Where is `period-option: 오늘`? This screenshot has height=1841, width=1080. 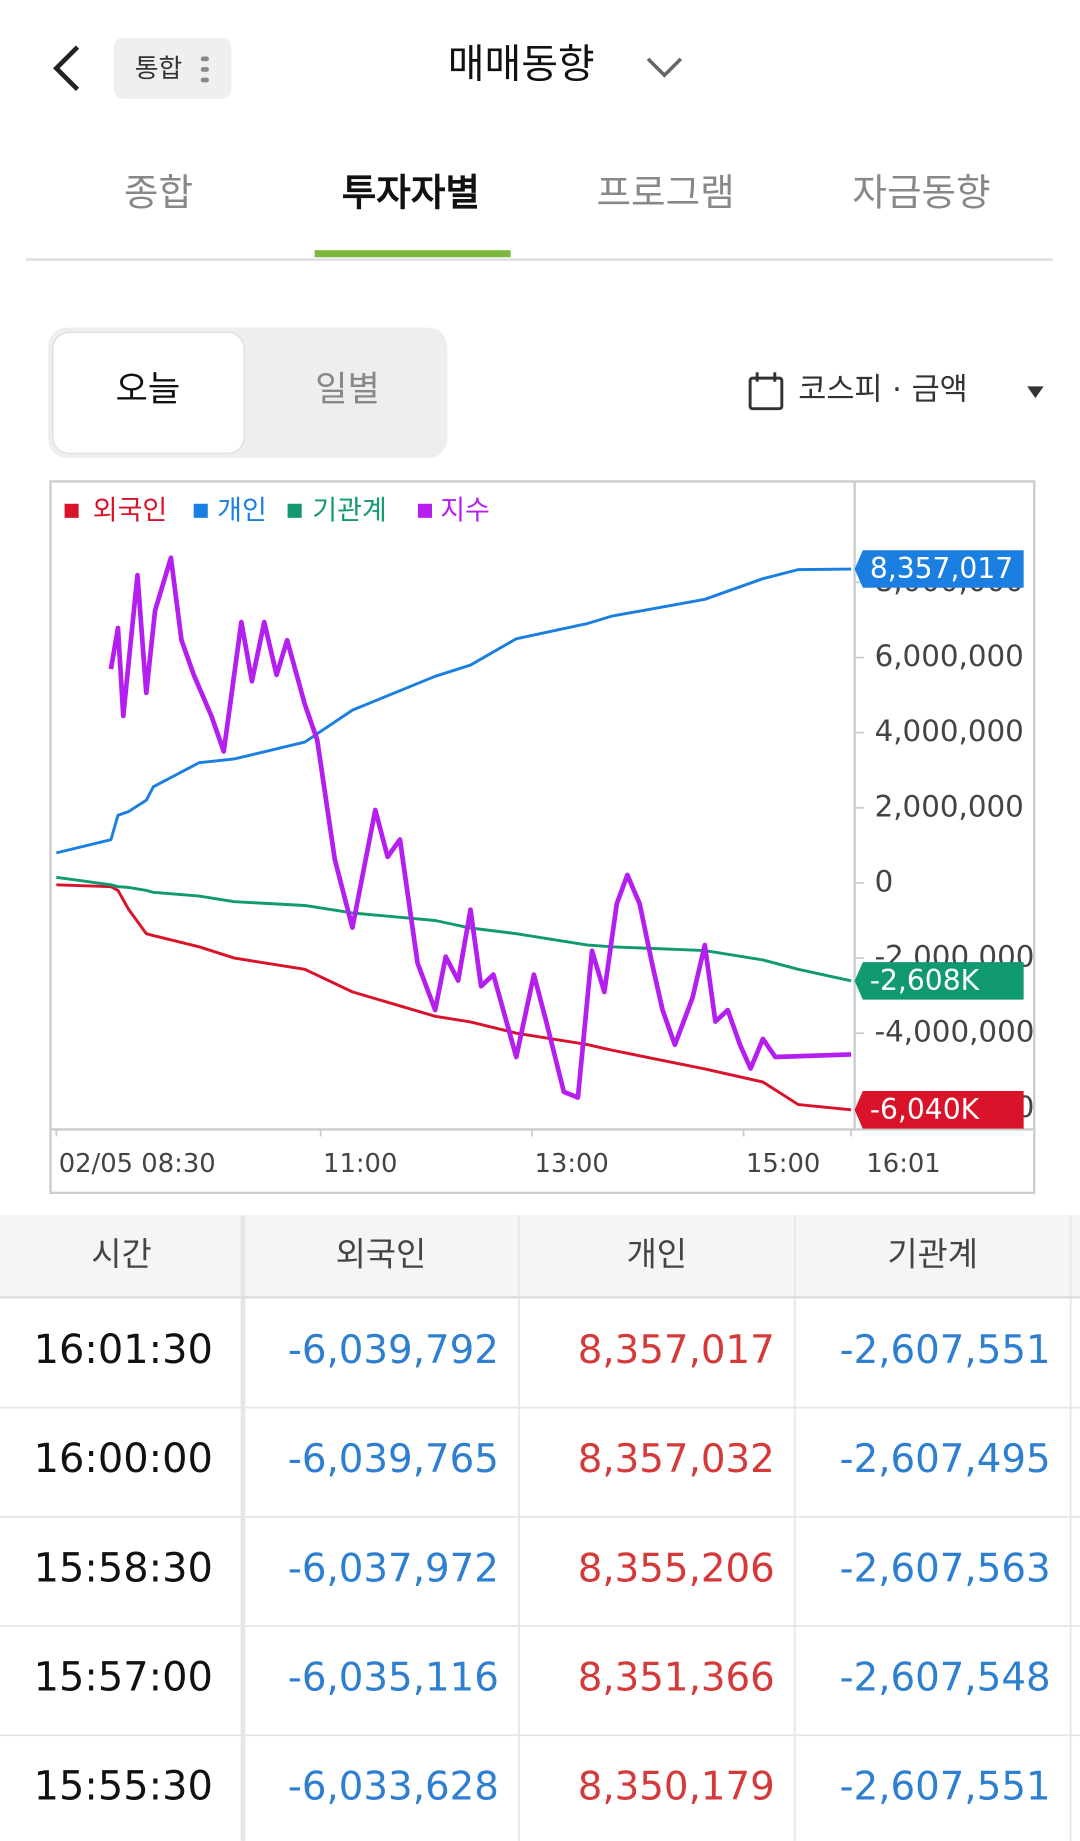
period-option: 오늘 is located at coordinates (148, 389).